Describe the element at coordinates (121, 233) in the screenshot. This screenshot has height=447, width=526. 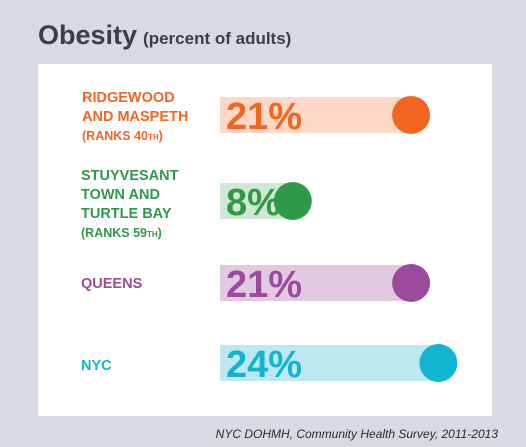
I see `rank-note: (RANKS 59TH)` at that location.